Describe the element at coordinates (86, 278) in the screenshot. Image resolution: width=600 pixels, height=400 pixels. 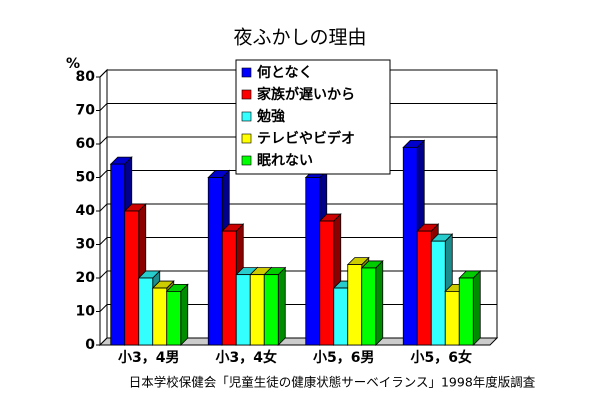
I see `y-tick-label: 20` at that location.